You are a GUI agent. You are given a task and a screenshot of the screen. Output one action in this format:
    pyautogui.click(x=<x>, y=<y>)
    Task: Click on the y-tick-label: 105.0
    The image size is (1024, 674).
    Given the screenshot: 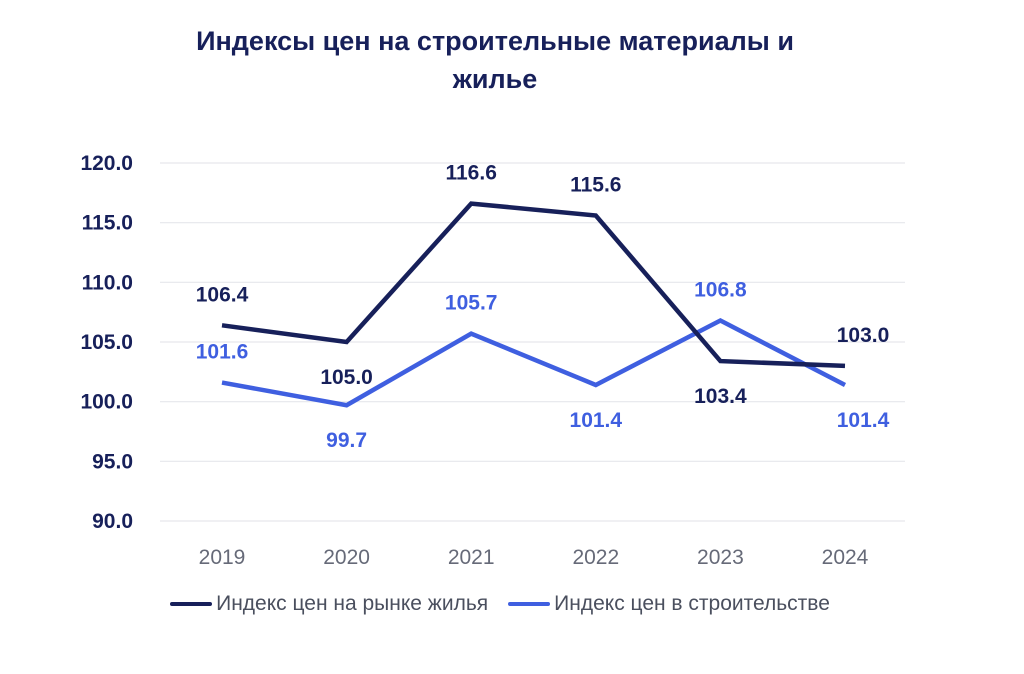 What is the action you would take?
    pyautogui.click(x=106, y=342)
    